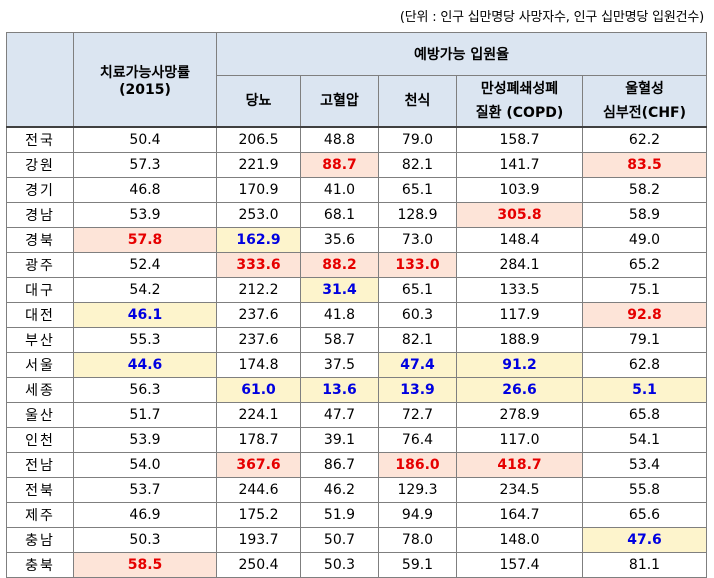 Image resolution: width=714 pixels, height=578 pixels. I want to click on value-cell: 41.0, so click(339, 190).